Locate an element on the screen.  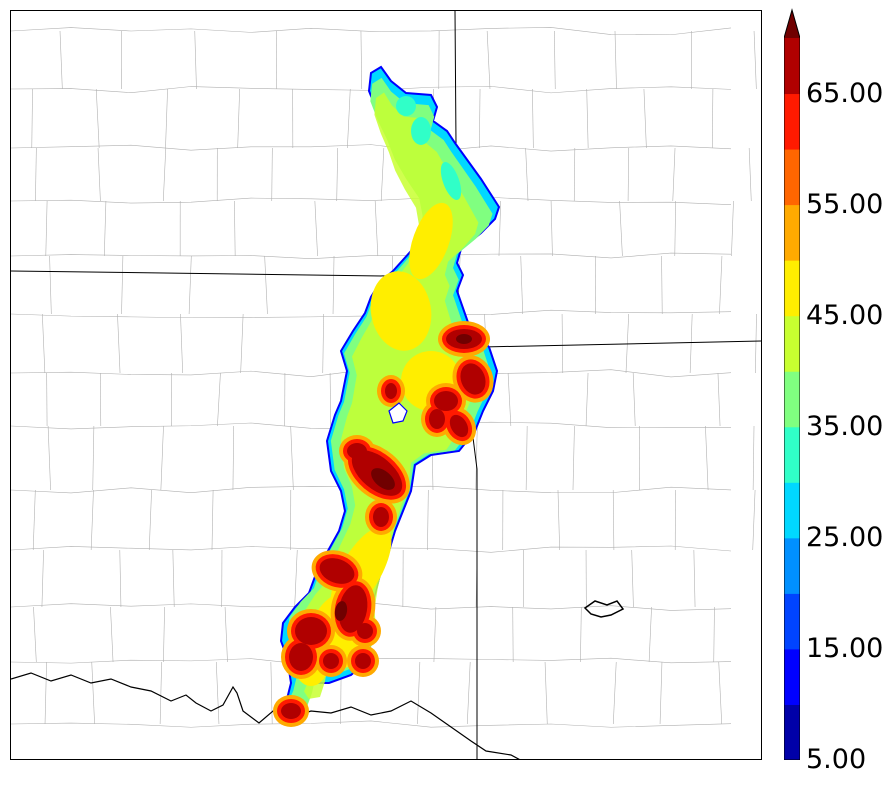
colorbar-tick-label: 55.00 is located at coordinates (845, 204).